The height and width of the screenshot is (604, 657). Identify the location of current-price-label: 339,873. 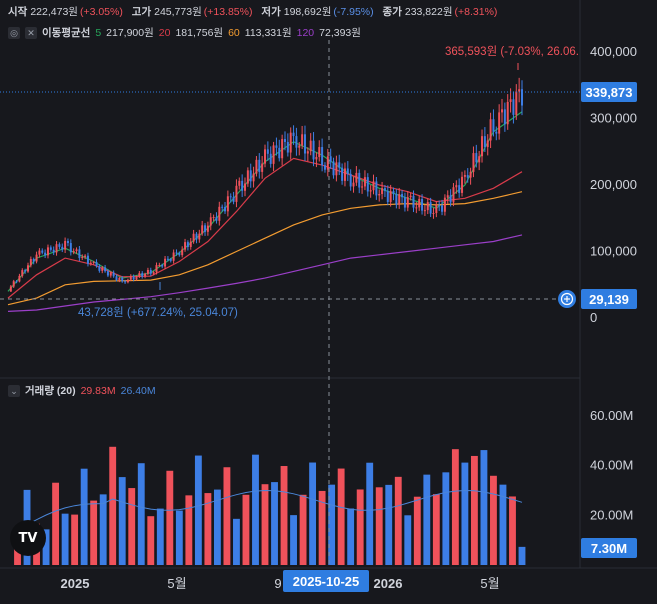
(609, 92).